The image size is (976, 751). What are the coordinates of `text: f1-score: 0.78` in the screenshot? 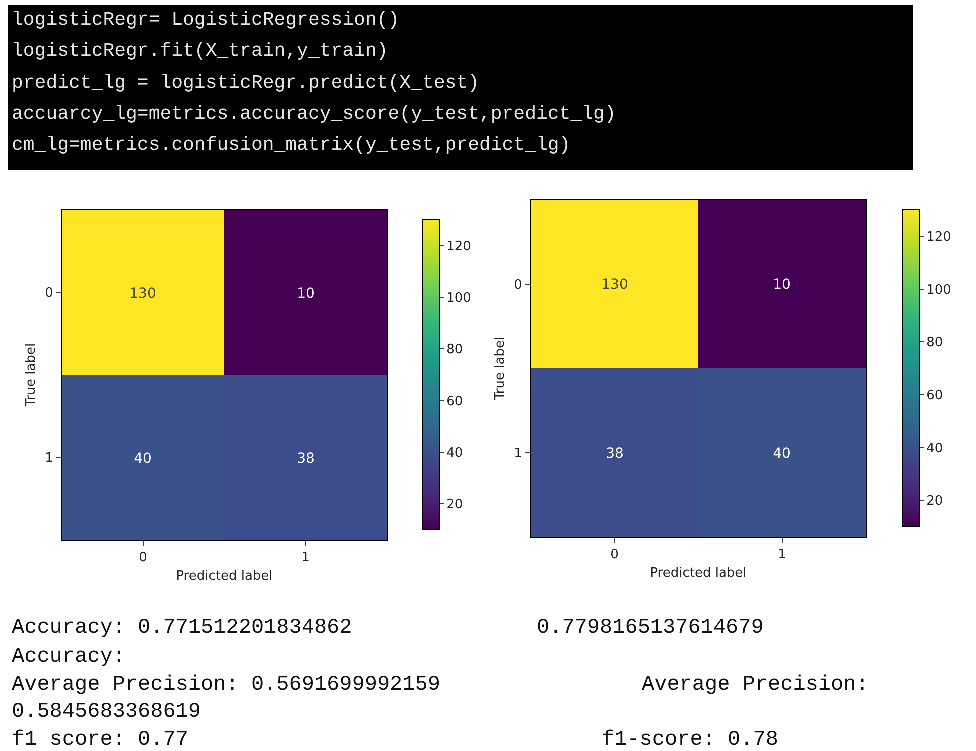 It's located at (690, 740).